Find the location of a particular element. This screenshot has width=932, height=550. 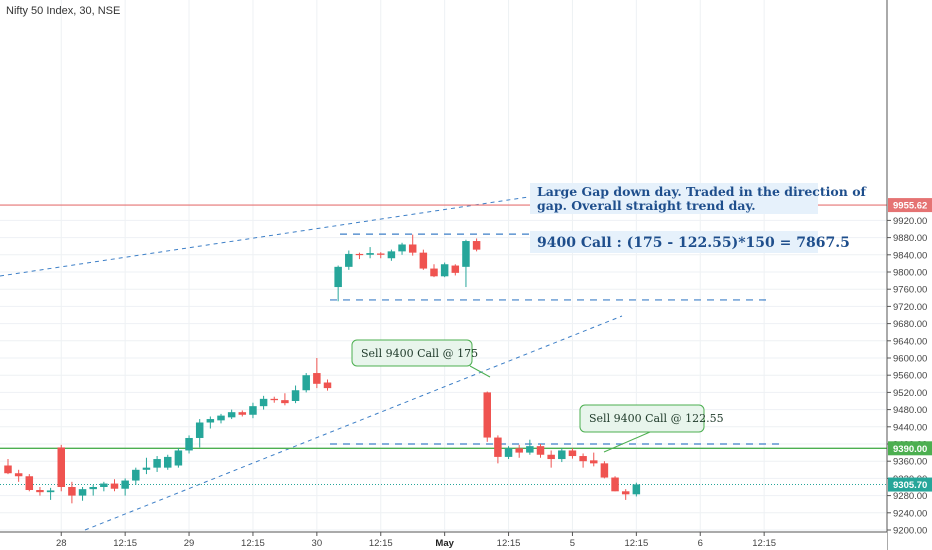

gap-note-bg is located at coordinates (674, 198).